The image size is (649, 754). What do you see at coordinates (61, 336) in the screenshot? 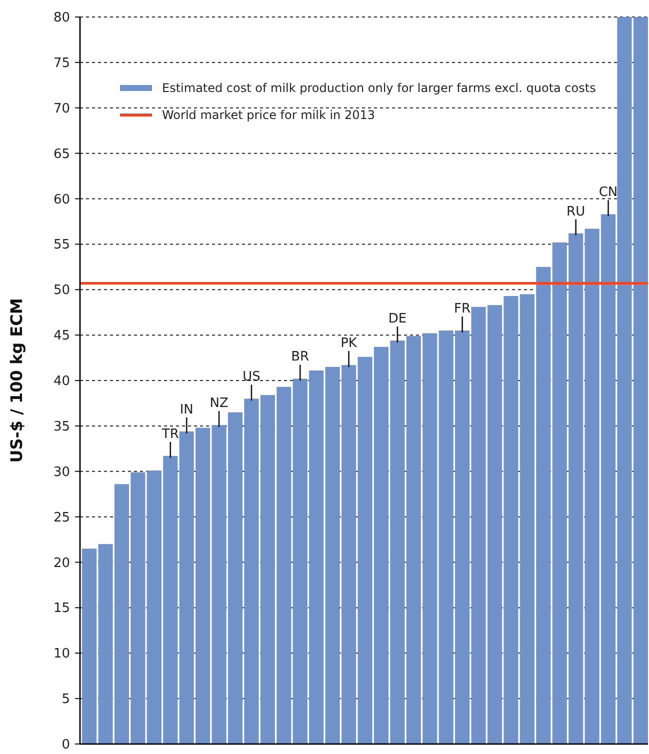
I see `y-tick-label: 45` at bounding box center [61, 336].